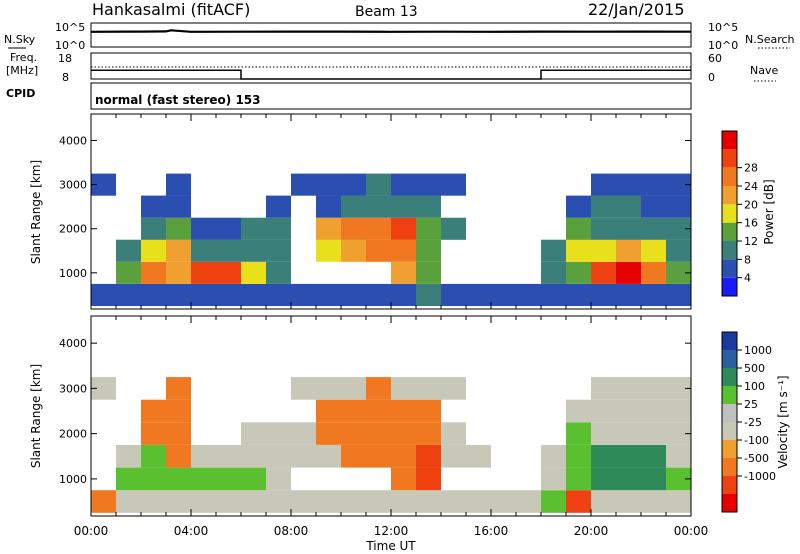 Image resolution: width=800 pixels, height=554 pixels. I want to click on nave-series-line, so click(391, 74).